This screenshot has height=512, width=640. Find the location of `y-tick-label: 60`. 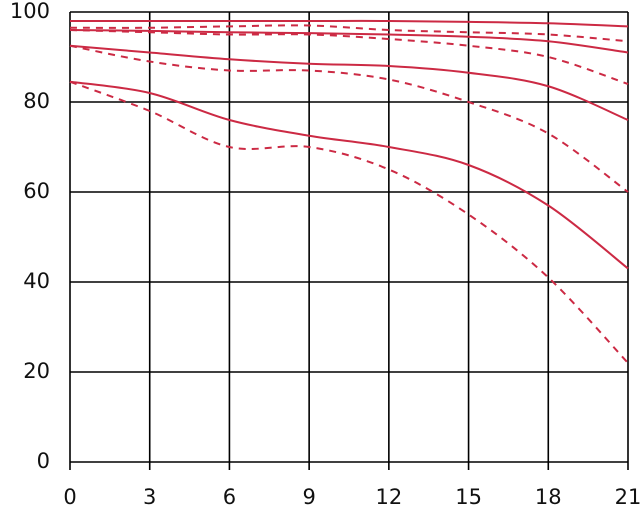

y-tick-label: 60 is located at coordinates (36, 191).